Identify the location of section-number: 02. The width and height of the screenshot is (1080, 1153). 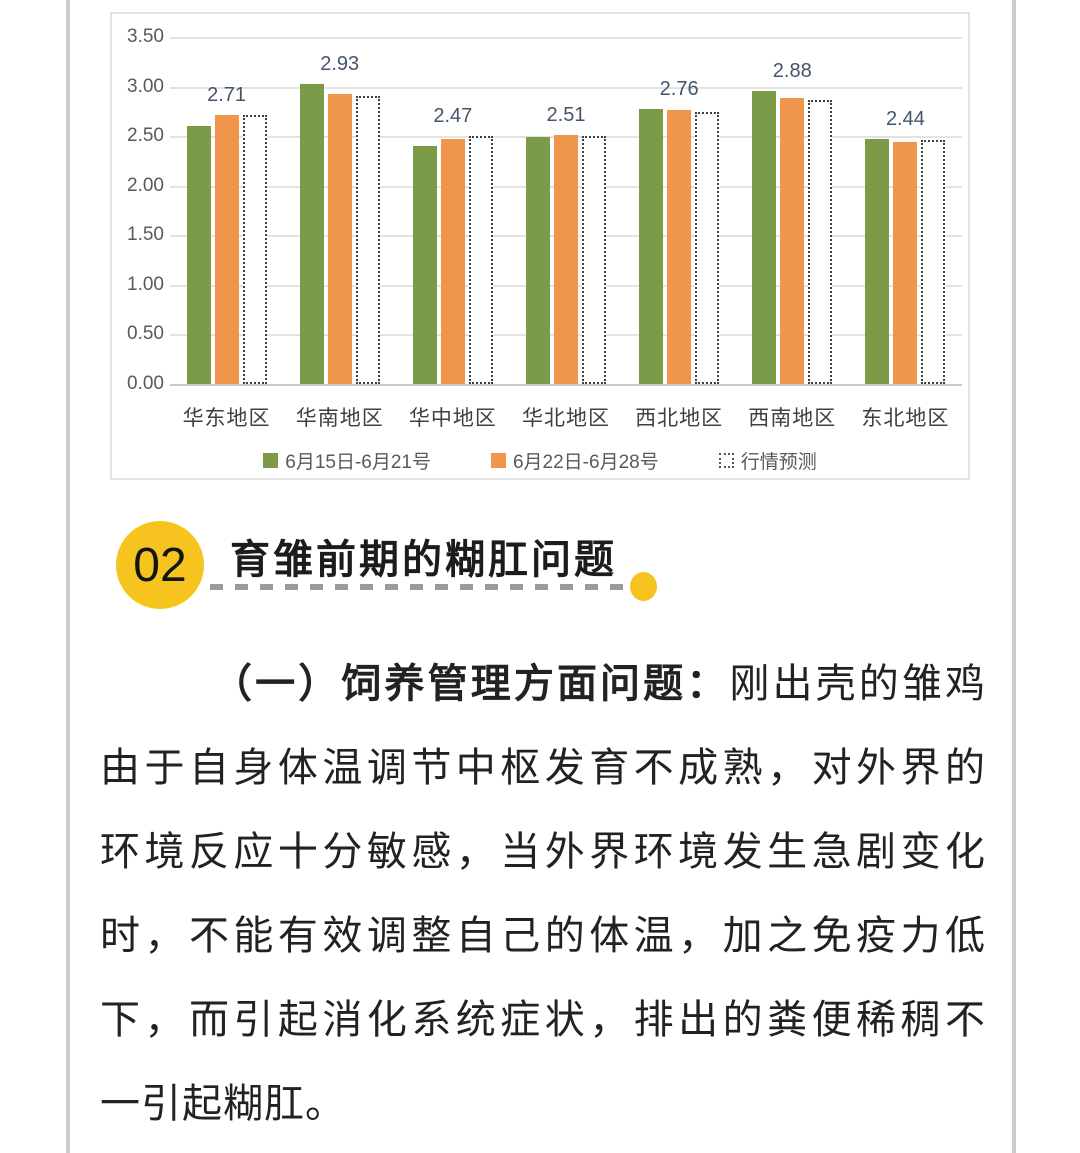
(160, 565).